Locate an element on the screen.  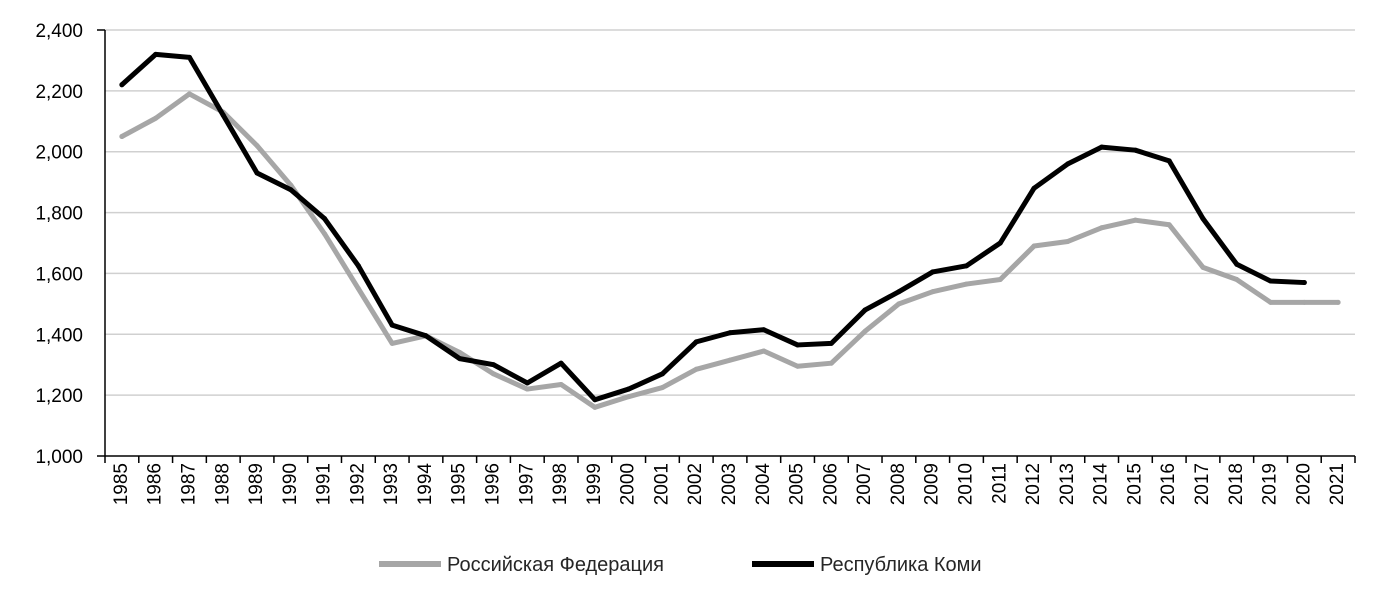
x-tick-label: 2012 is located at coordinates (1033, 484).